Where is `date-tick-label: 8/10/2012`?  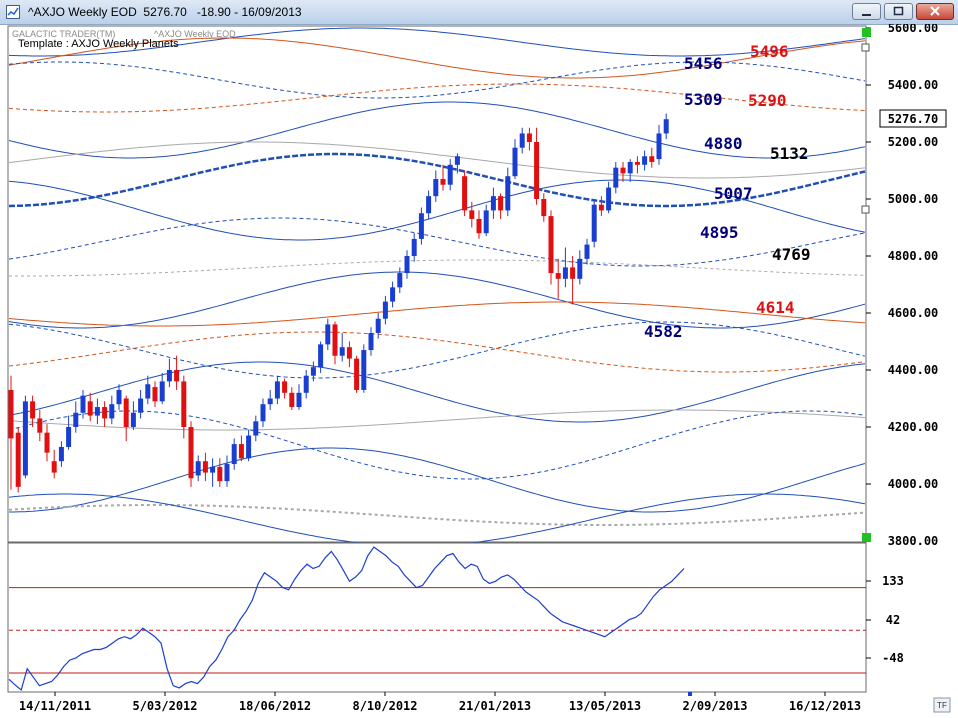 date-tick-label: 8/10/2012 is located at coordinates (384, 706).